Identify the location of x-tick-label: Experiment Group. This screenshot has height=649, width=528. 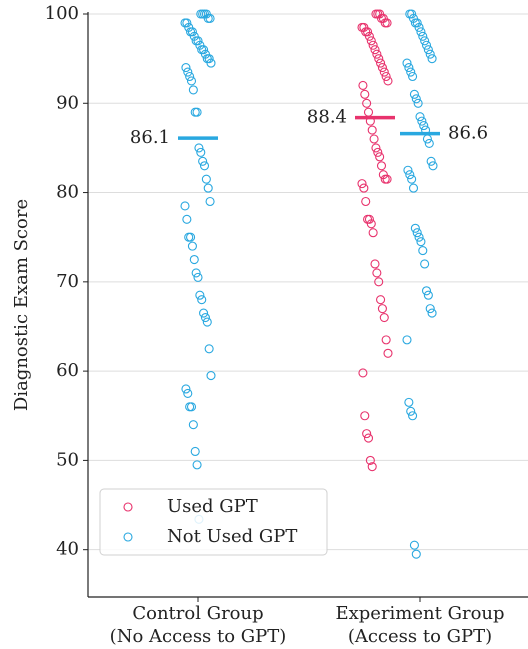
(419, 613).